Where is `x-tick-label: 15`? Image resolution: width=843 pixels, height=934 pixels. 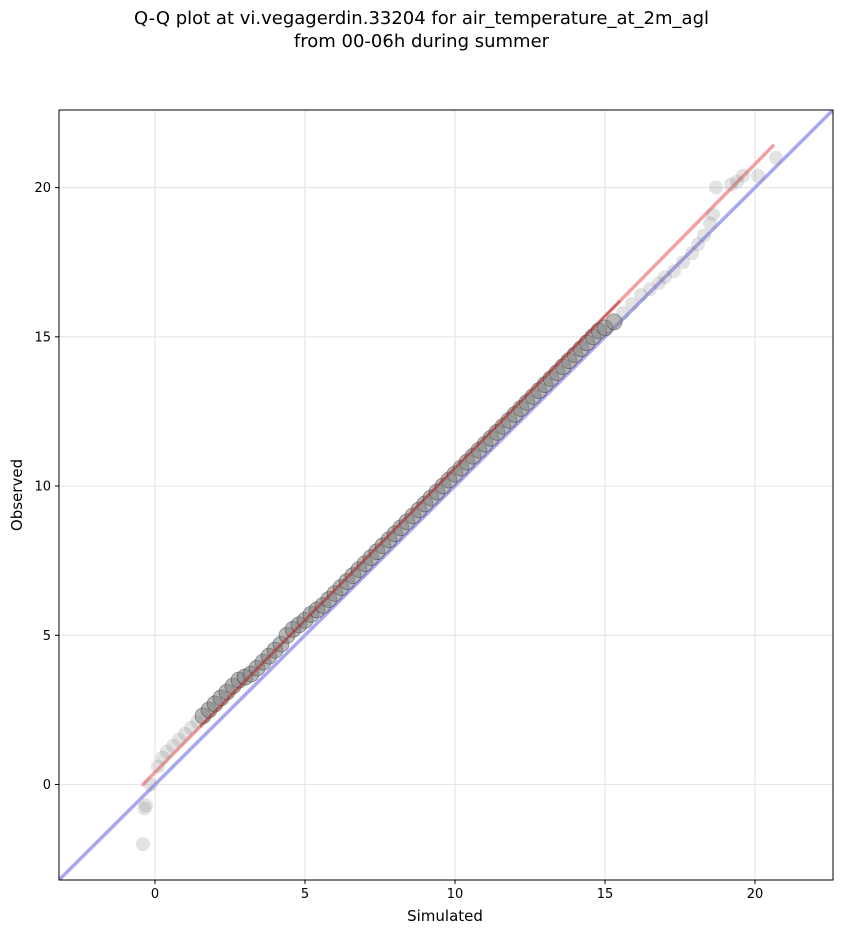 x-tick-label: 15 is located at coordinates (605, 894).